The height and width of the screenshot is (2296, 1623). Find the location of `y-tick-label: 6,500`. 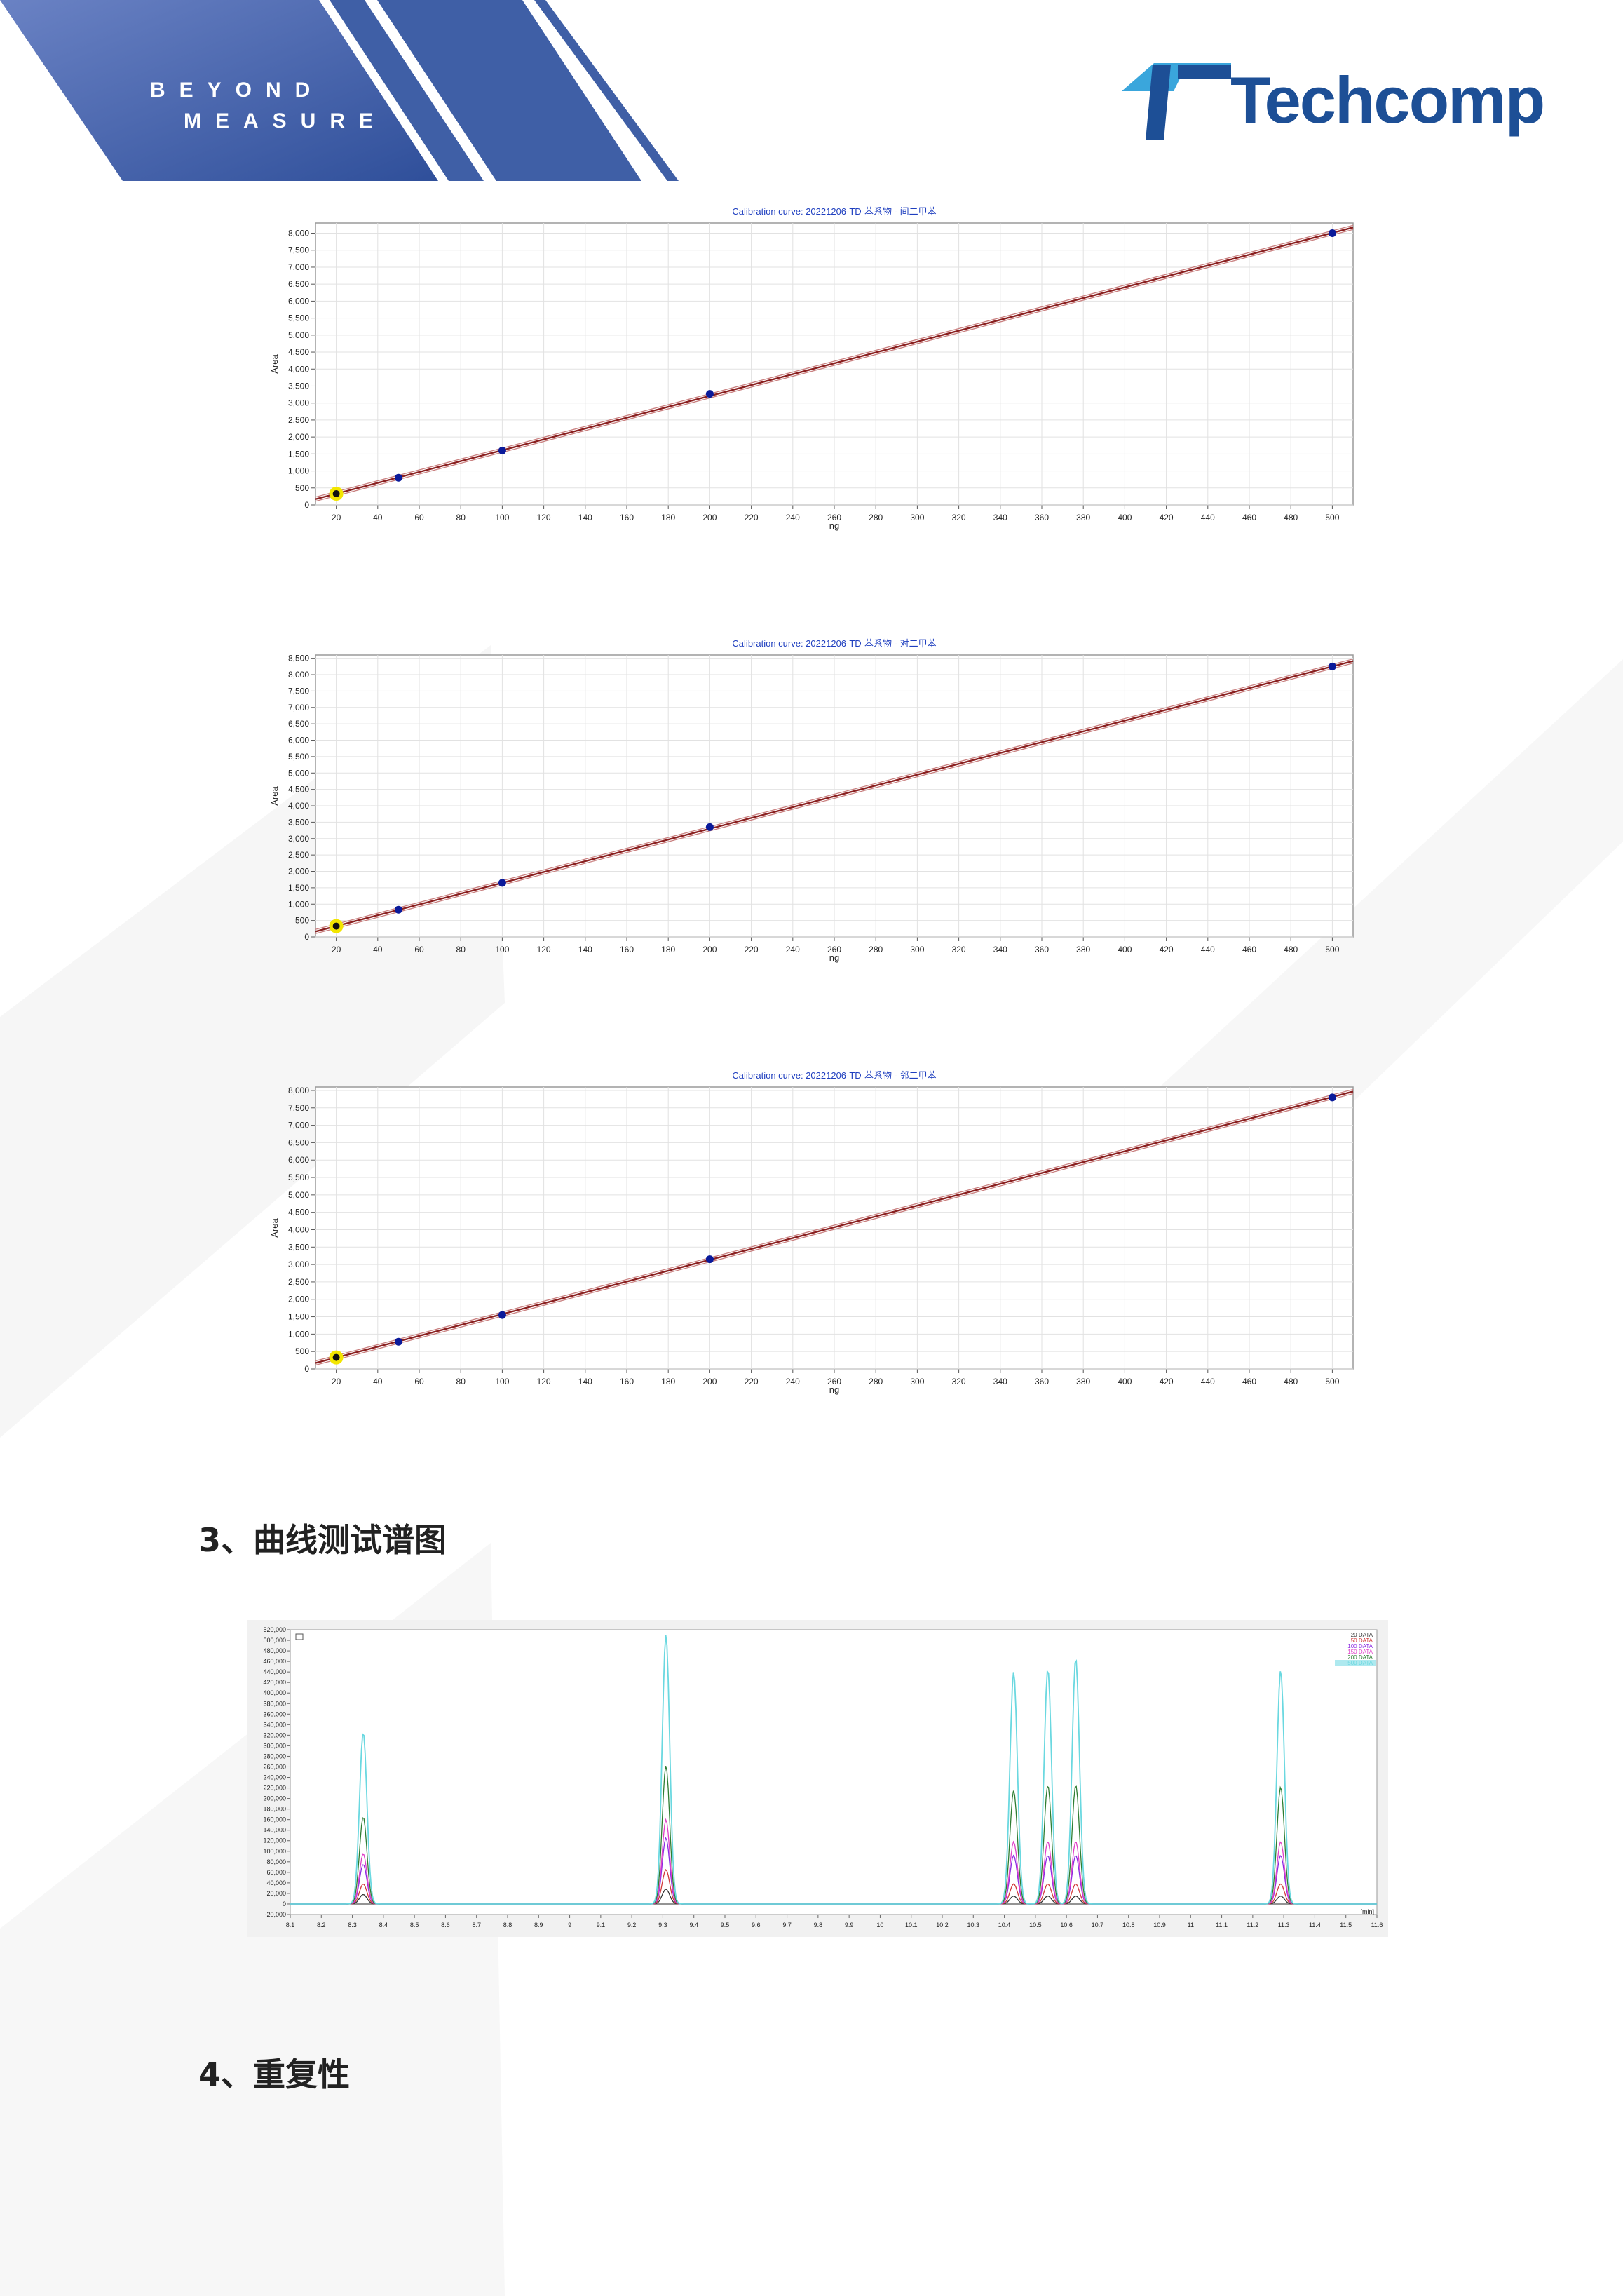

y-tick-label: 6,500 is located at coordinates (298, 724).